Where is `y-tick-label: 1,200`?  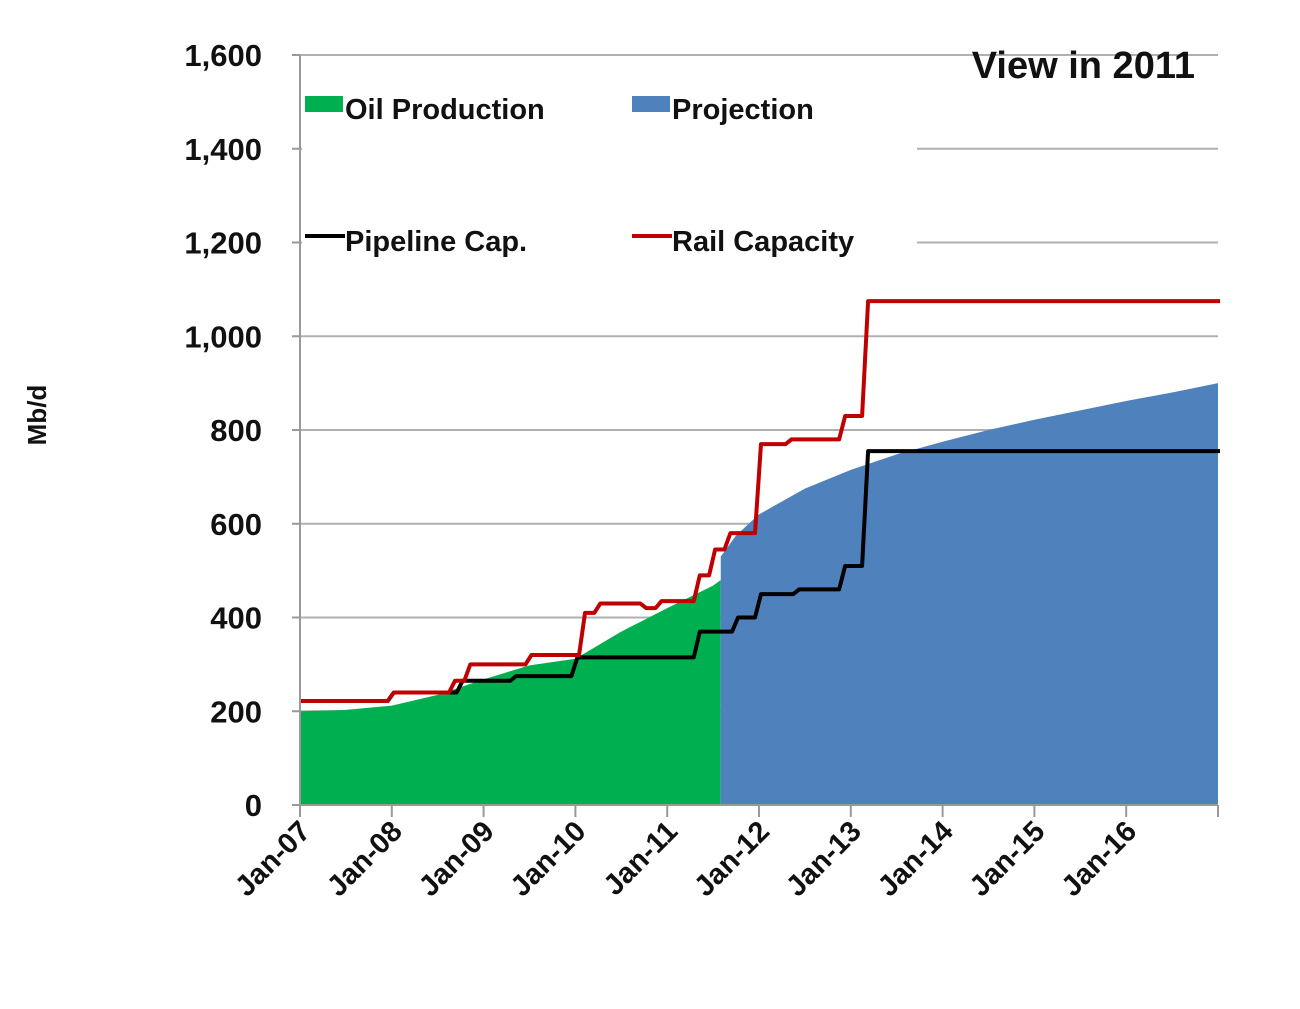
y-tick-label: 1,200 is located at coordinates (223, 243).